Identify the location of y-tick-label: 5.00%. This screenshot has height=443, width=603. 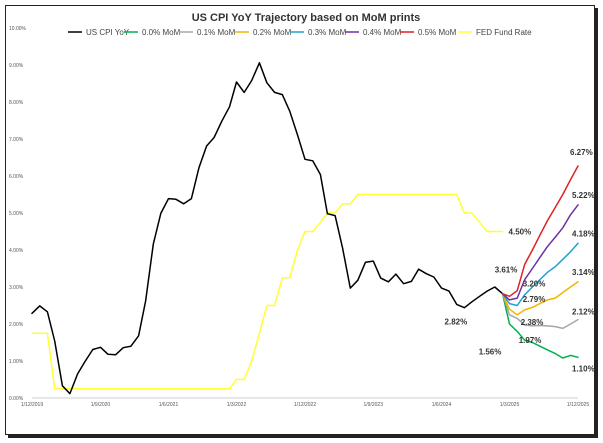
(16, 214).